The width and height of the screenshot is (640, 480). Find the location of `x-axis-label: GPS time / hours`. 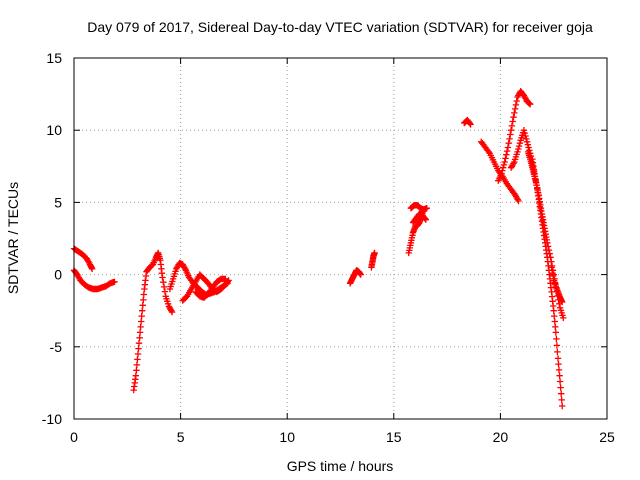

x-axis-label: GPS time / hours is located at coordinates (340, 466).